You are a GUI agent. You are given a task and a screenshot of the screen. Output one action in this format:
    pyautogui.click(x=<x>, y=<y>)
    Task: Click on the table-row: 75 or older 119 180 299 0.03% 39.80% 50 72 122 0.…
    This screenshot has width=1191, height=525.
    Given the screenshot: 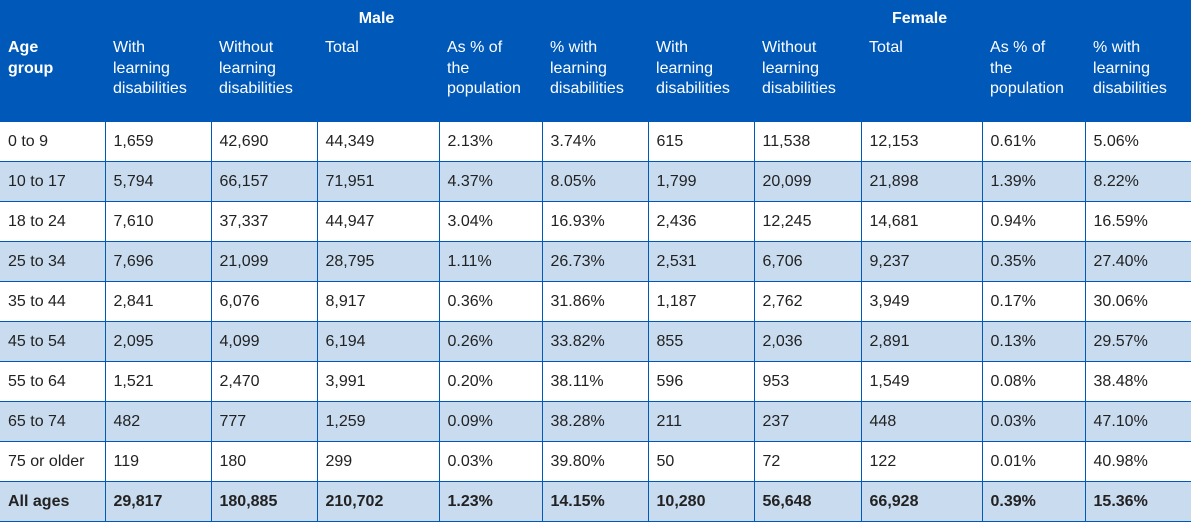 What is the action you would take?
    pyautogui.click(x=595, y=461)
    